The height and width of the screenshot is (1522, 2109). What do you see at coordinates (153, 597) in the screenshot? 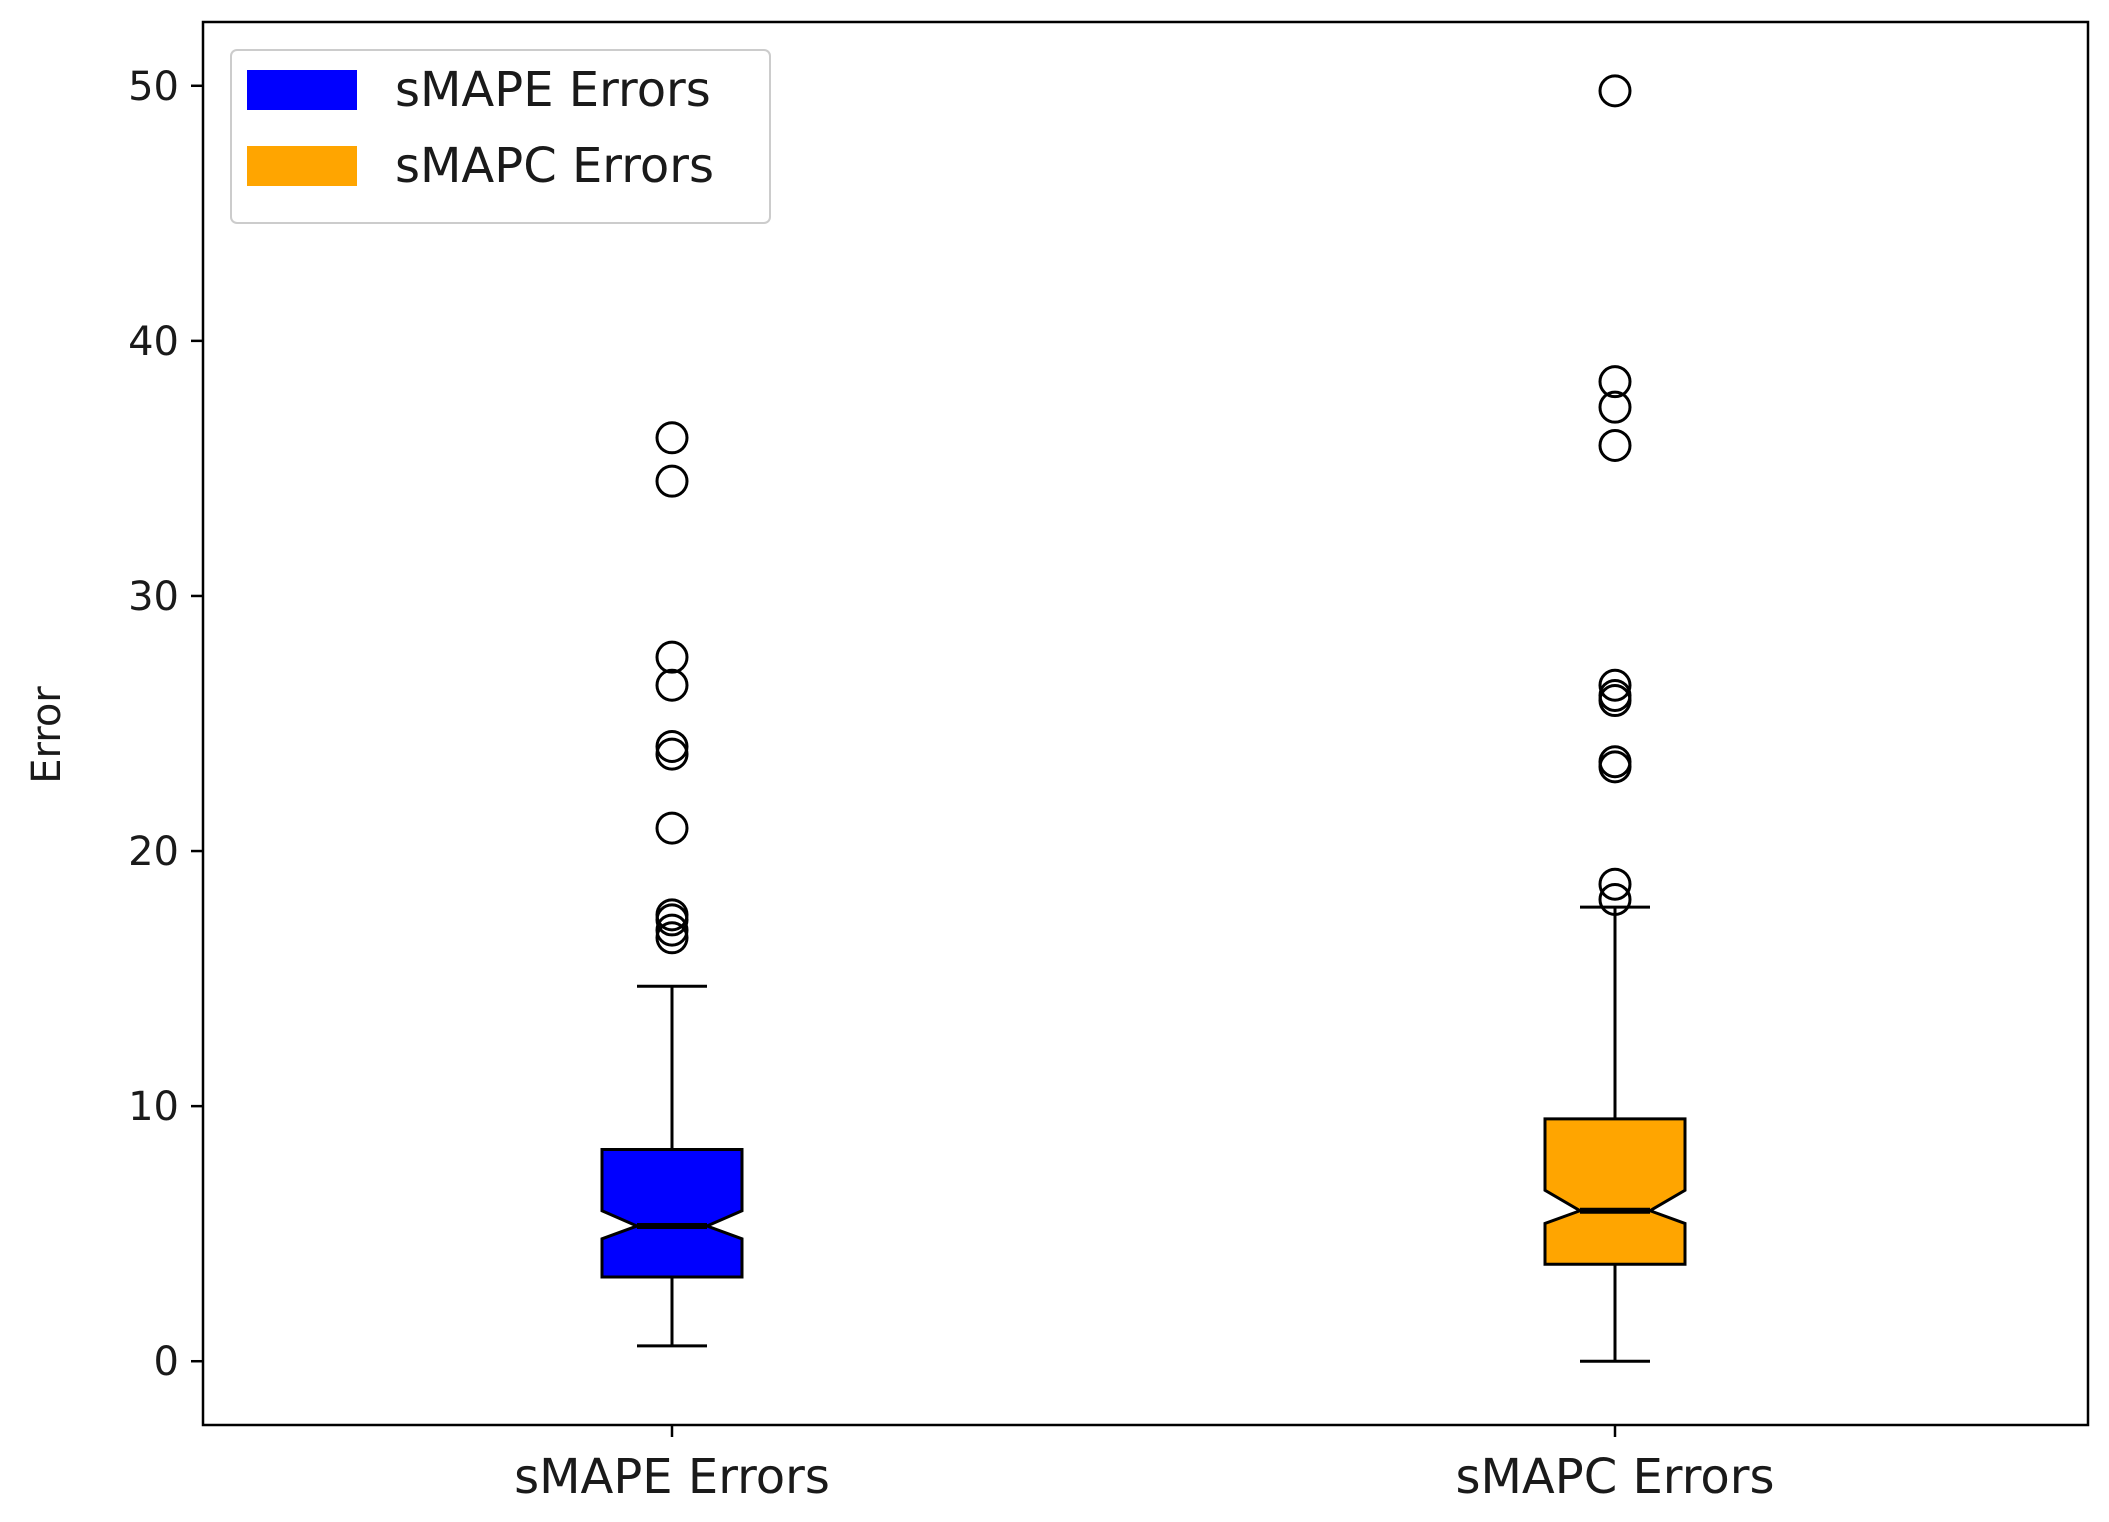
I see `y-tick-label: 30` at bounding box center [153, 597].